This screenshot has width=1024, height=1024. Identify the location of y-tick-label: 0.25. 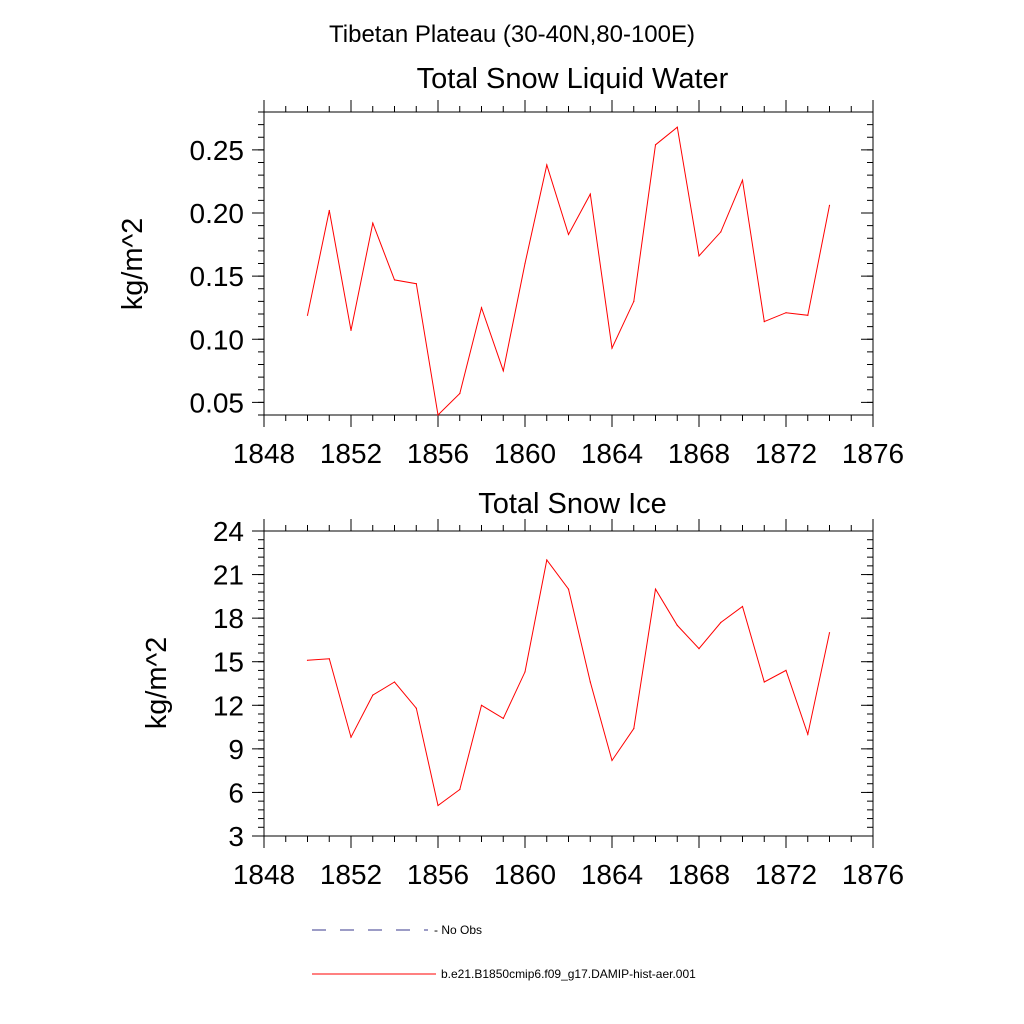
(217, 150).